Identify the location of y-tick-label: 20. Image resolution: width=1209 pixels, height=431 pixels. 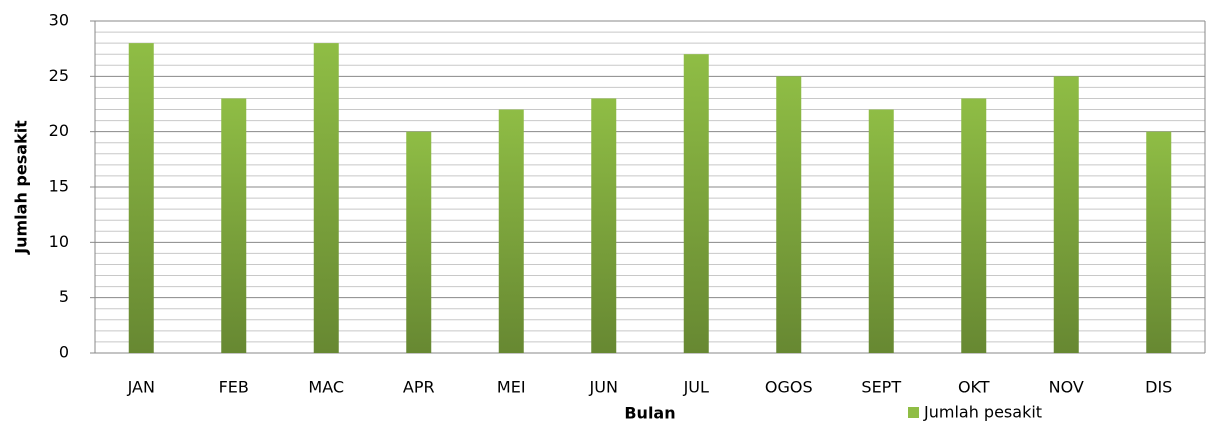
(59, 130).